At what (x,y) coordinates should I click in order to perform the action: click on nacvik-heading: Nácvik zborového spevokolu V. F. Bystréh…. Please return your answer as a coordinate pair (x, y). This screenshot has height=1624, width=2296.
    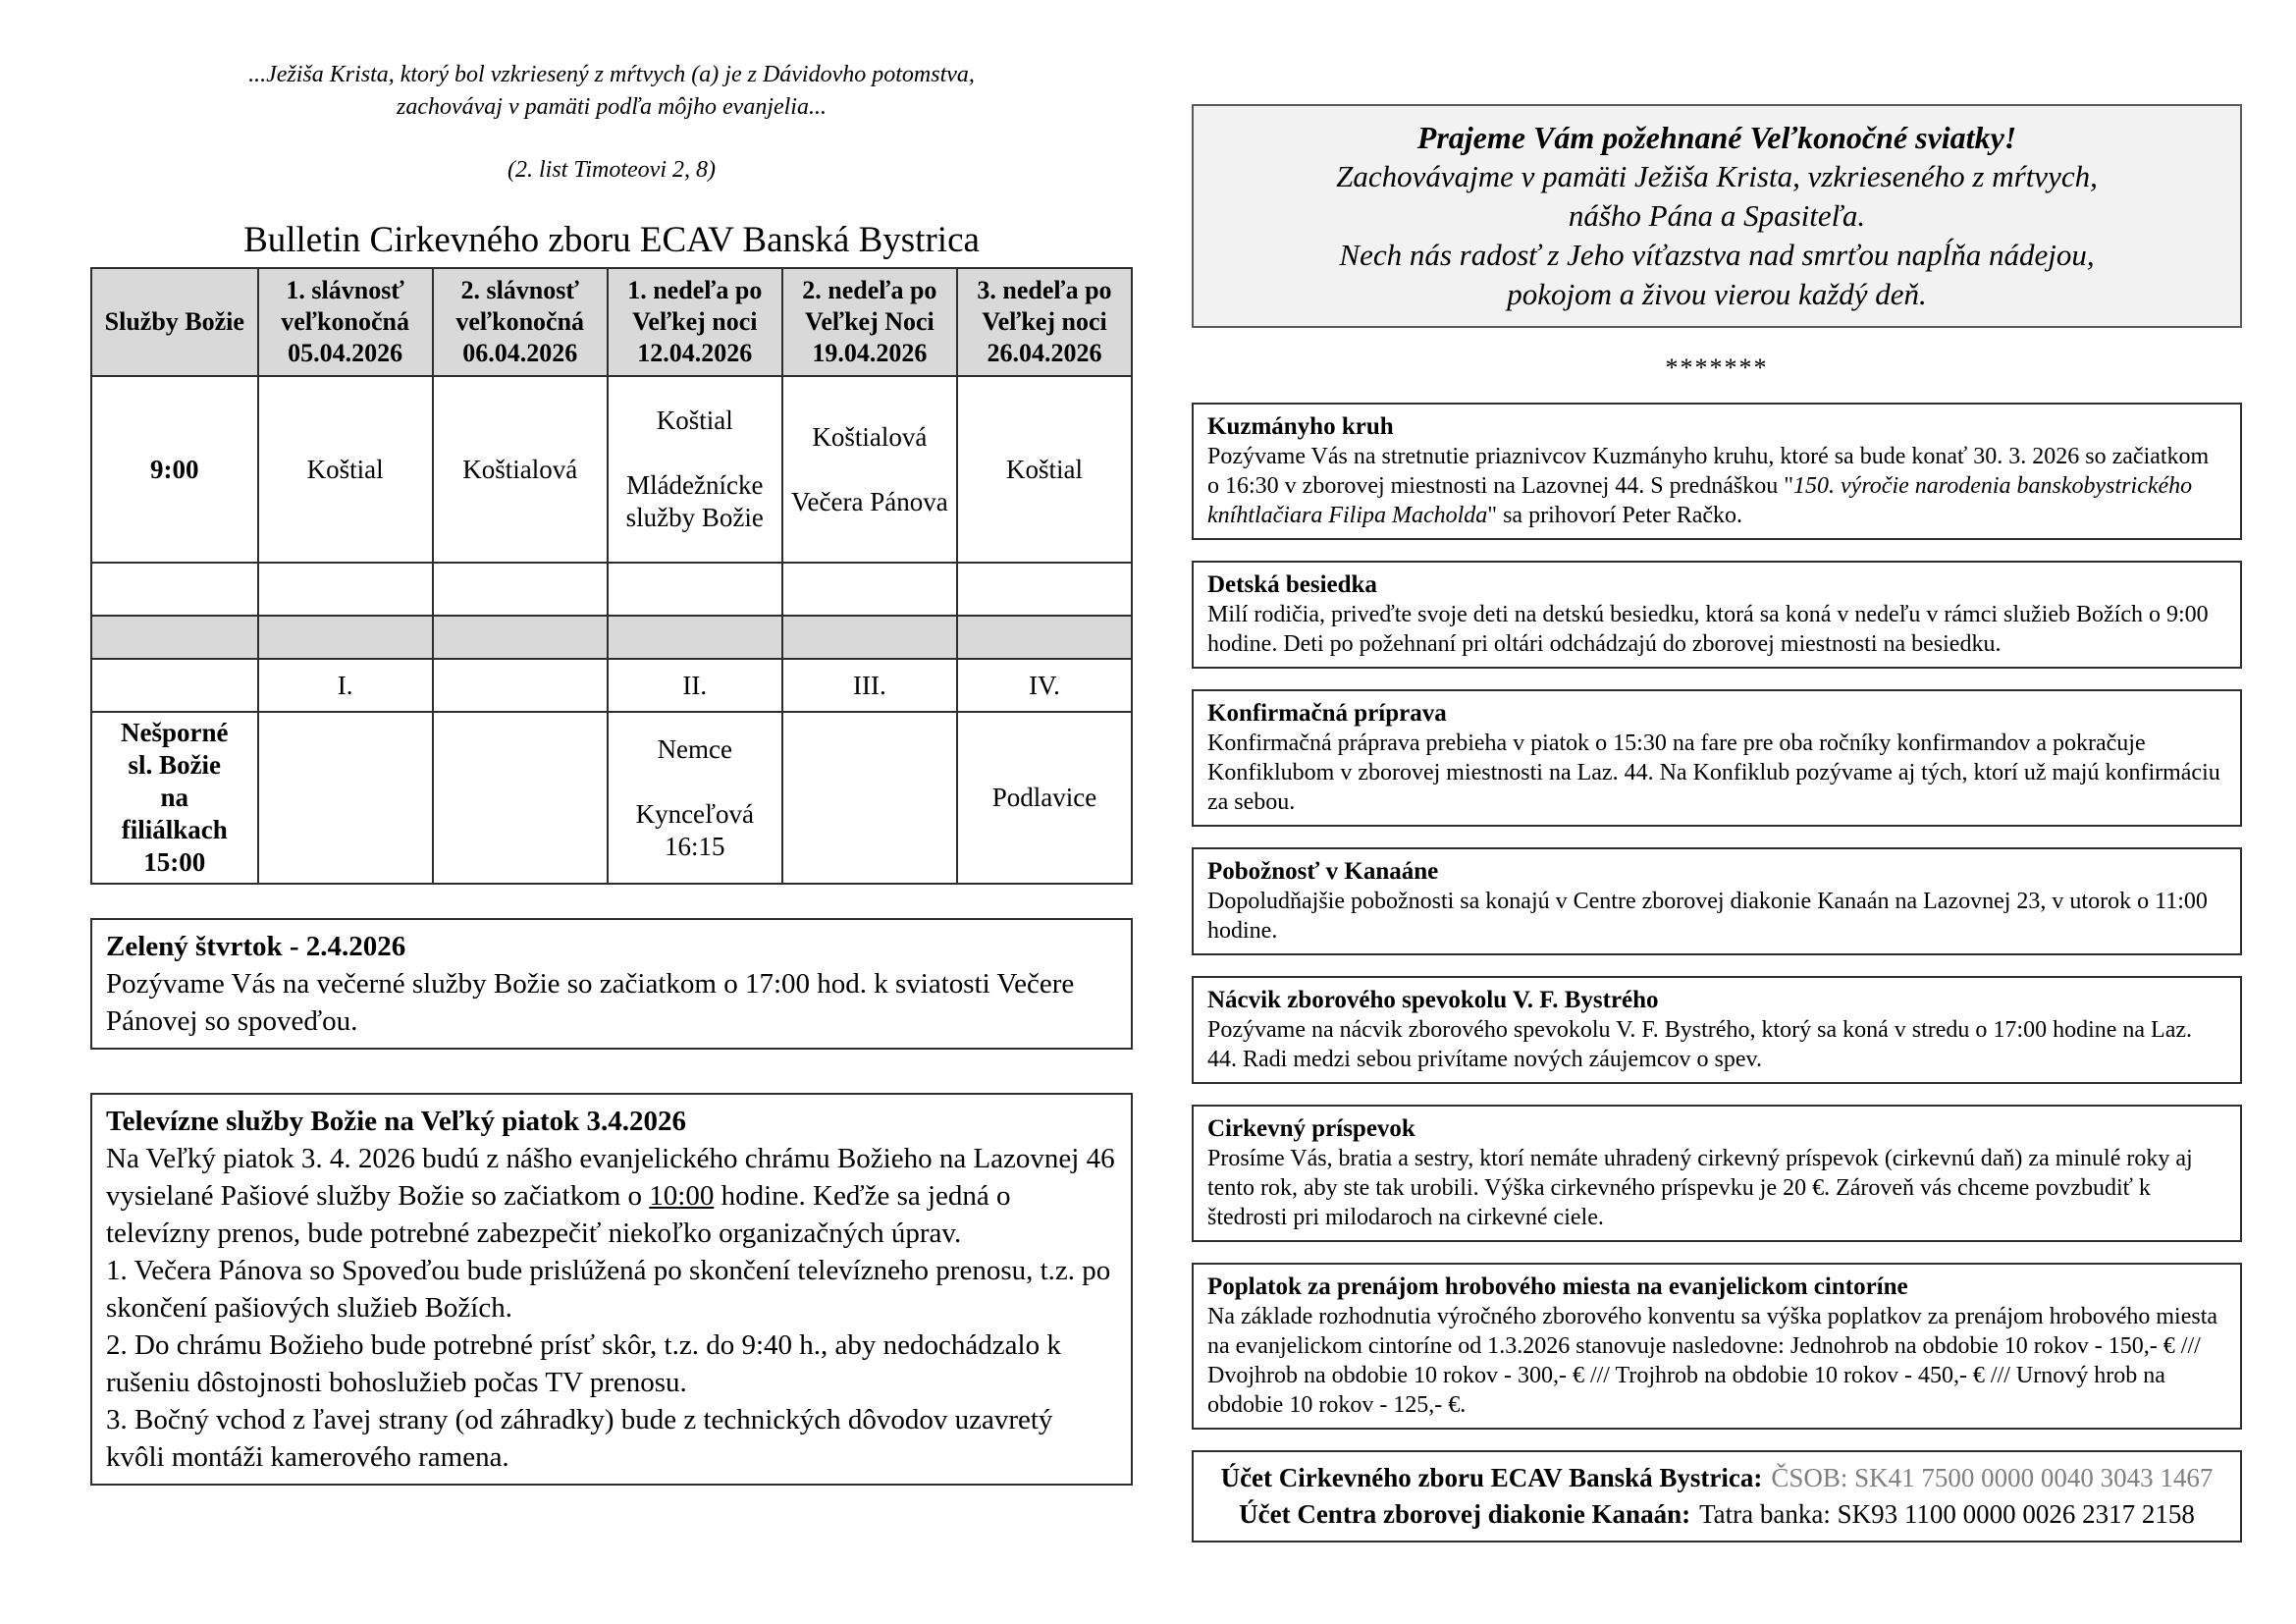
    Looking at the image, I should click on (1433, 1000).